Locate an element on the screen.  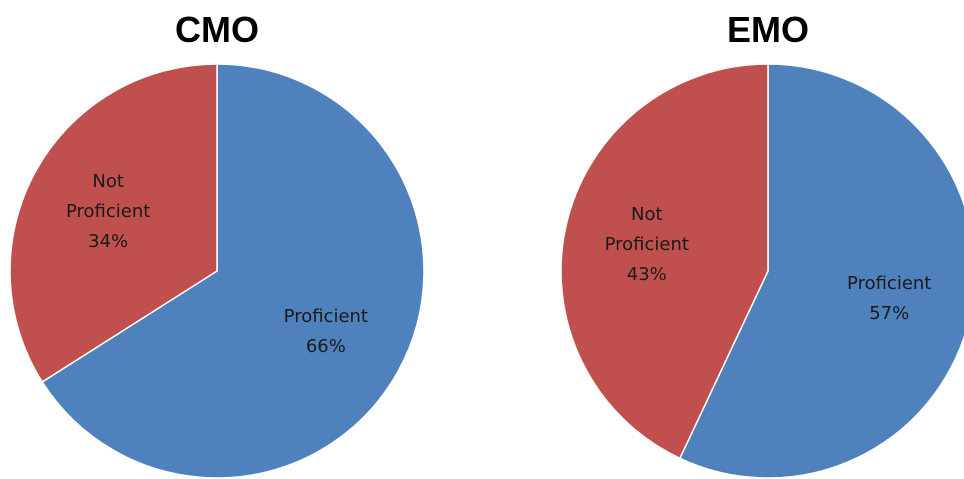
chart-title-cmo: CMO is located at coordinates (217, 29).